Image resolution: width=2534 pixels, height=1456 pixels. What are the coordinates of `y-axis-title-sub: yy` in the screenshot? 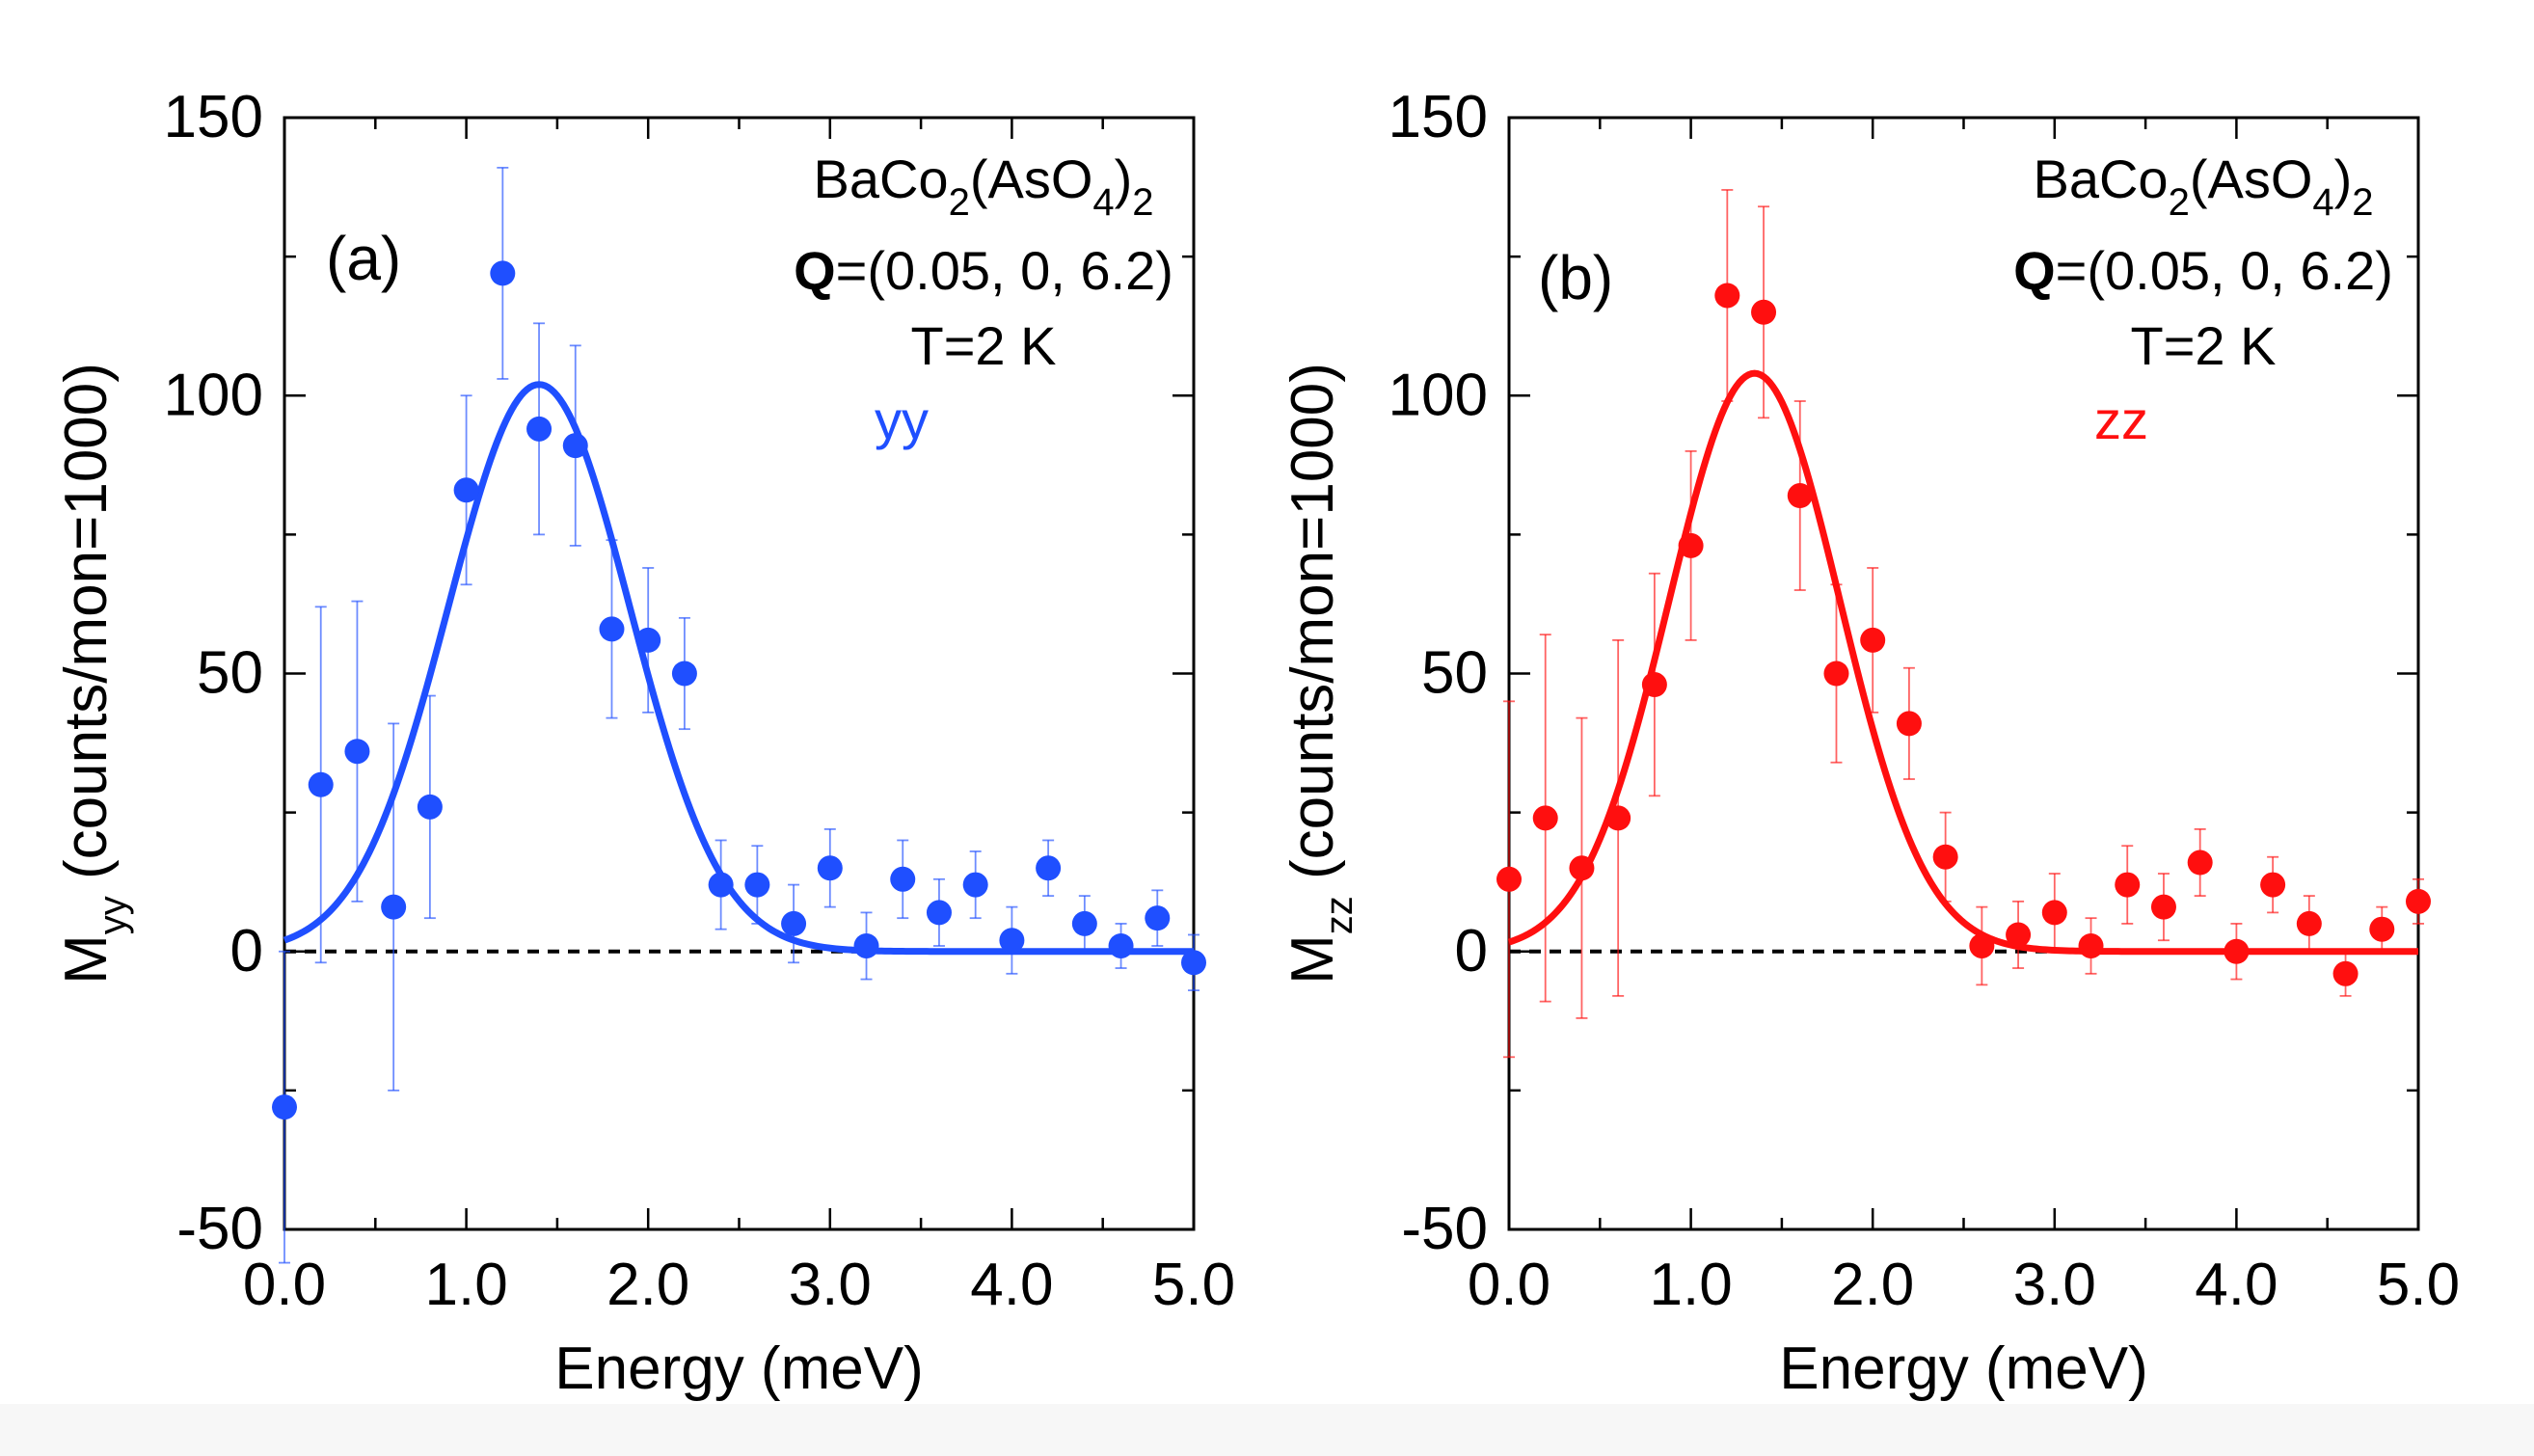 It's located at (113, 915).